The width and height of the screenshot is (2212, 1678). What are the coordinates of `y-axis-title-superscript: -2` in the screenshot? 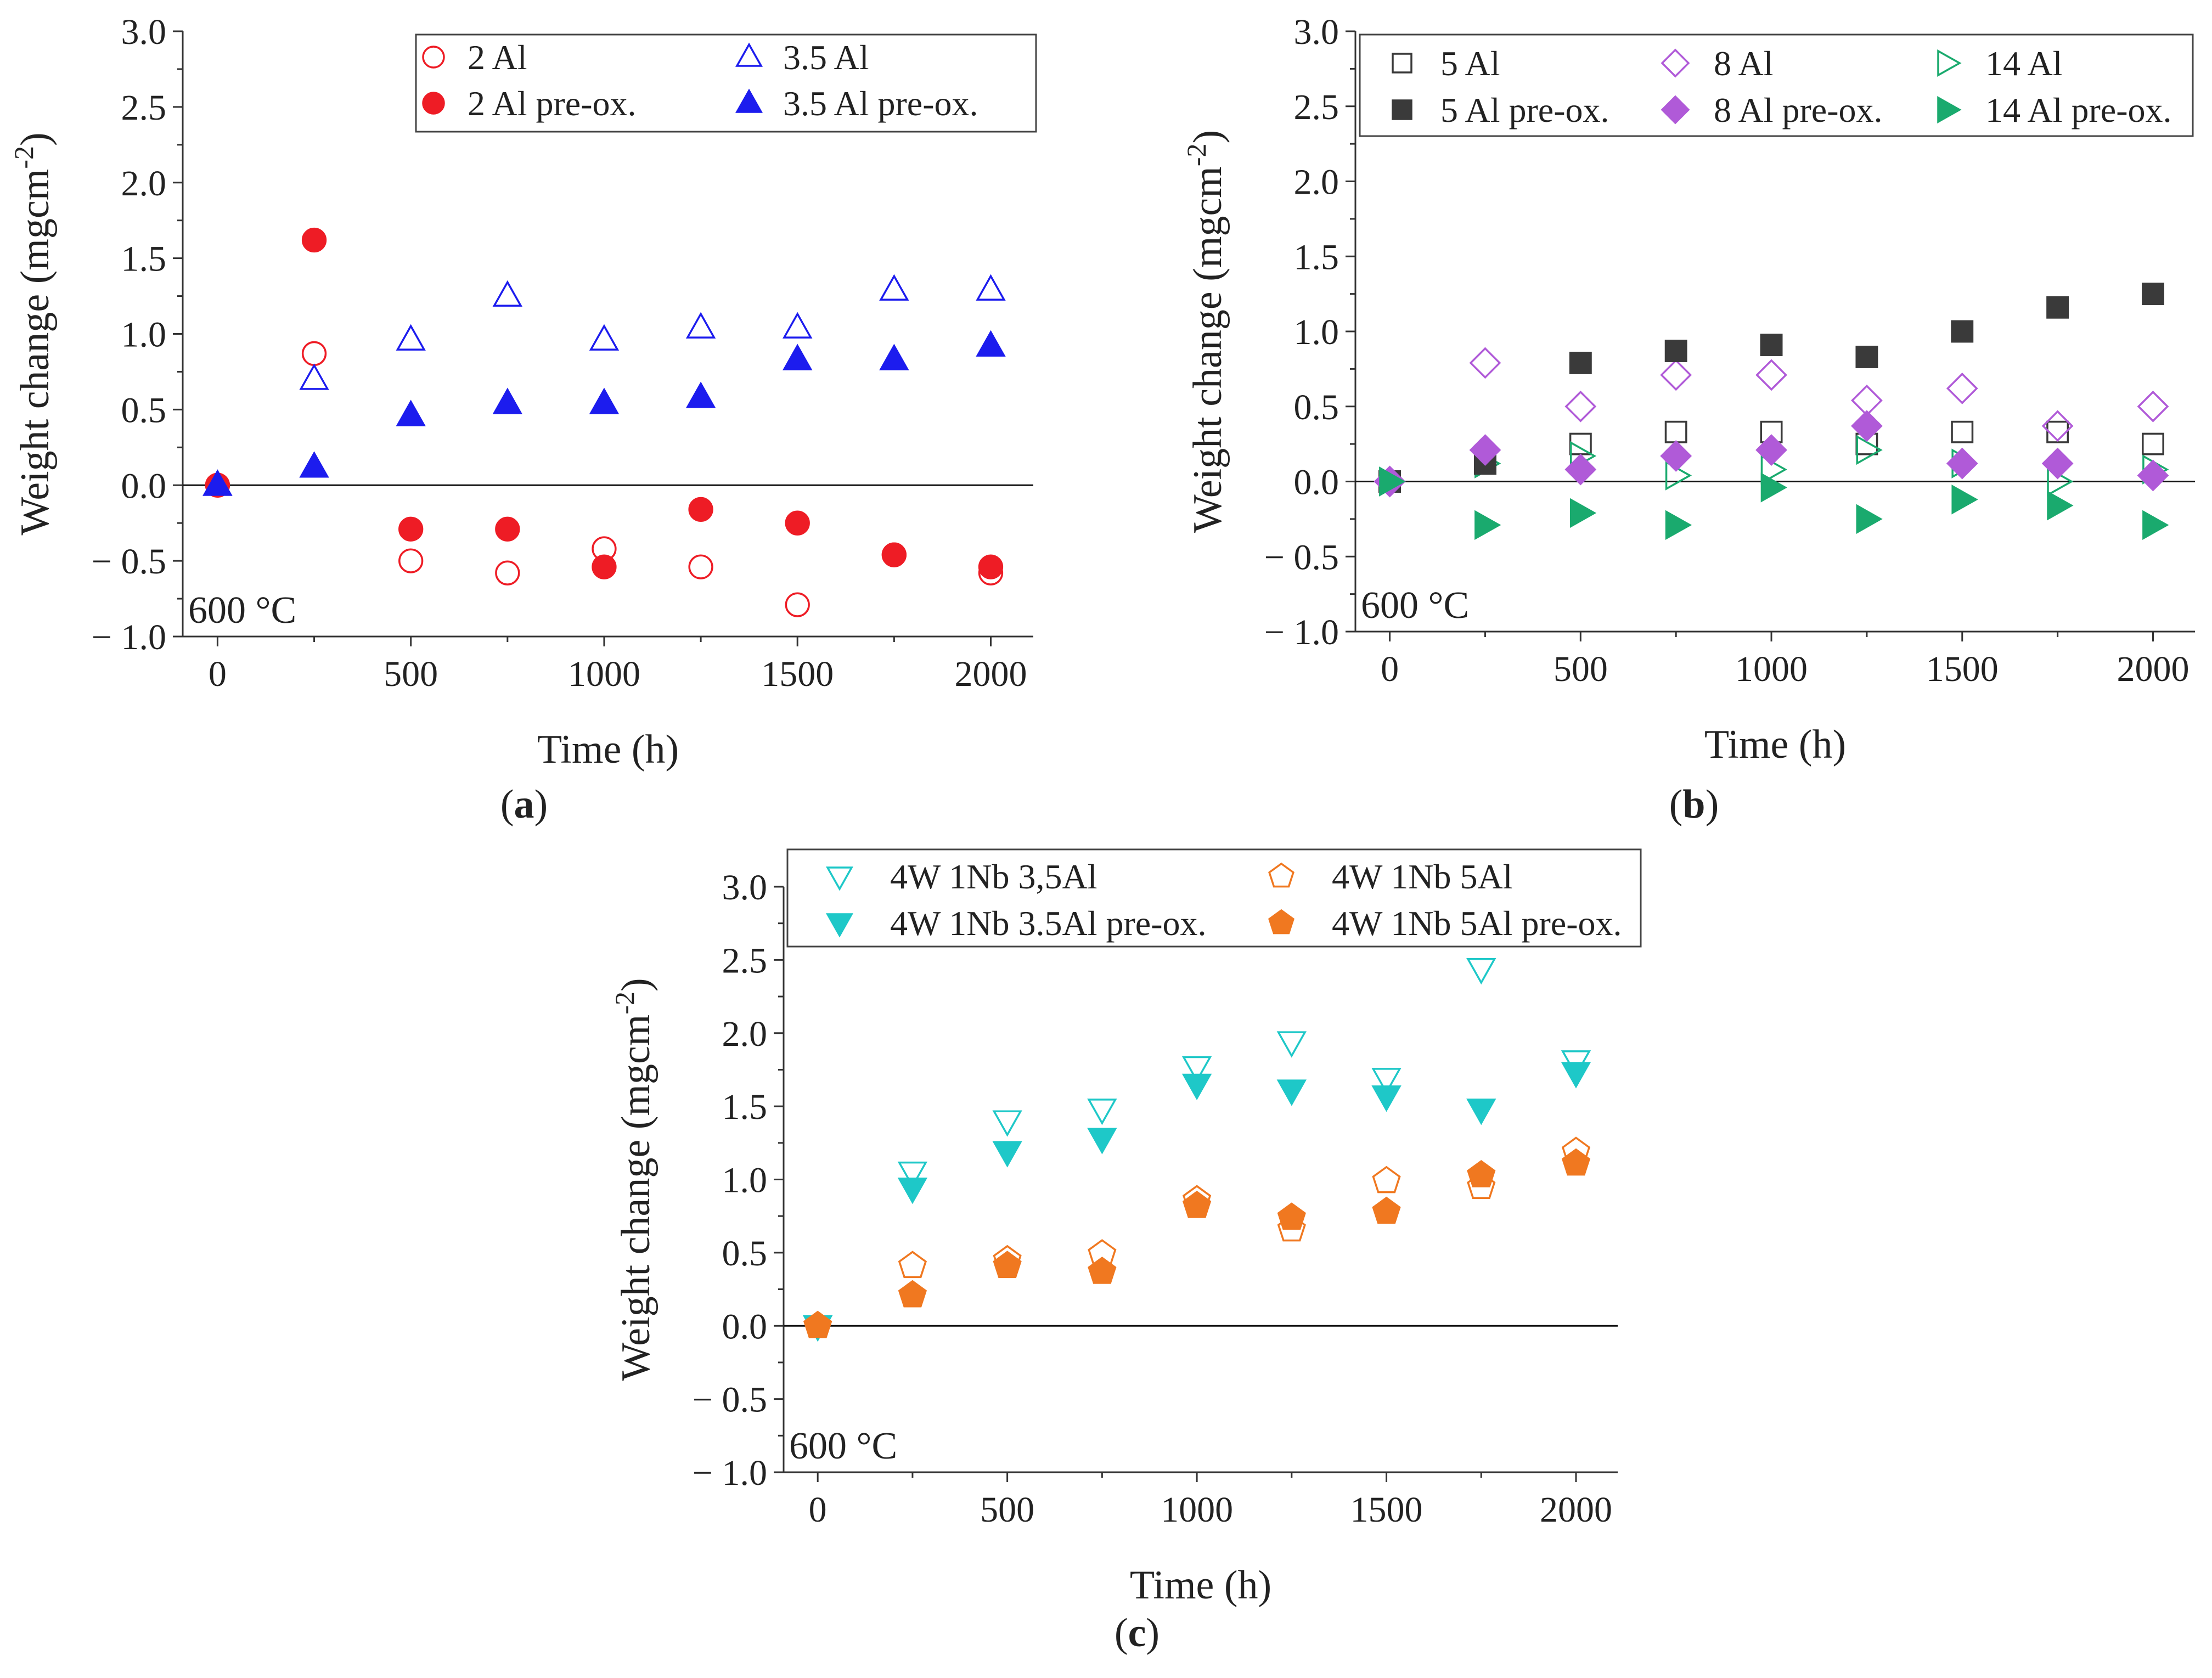 It's located at (23, 157).